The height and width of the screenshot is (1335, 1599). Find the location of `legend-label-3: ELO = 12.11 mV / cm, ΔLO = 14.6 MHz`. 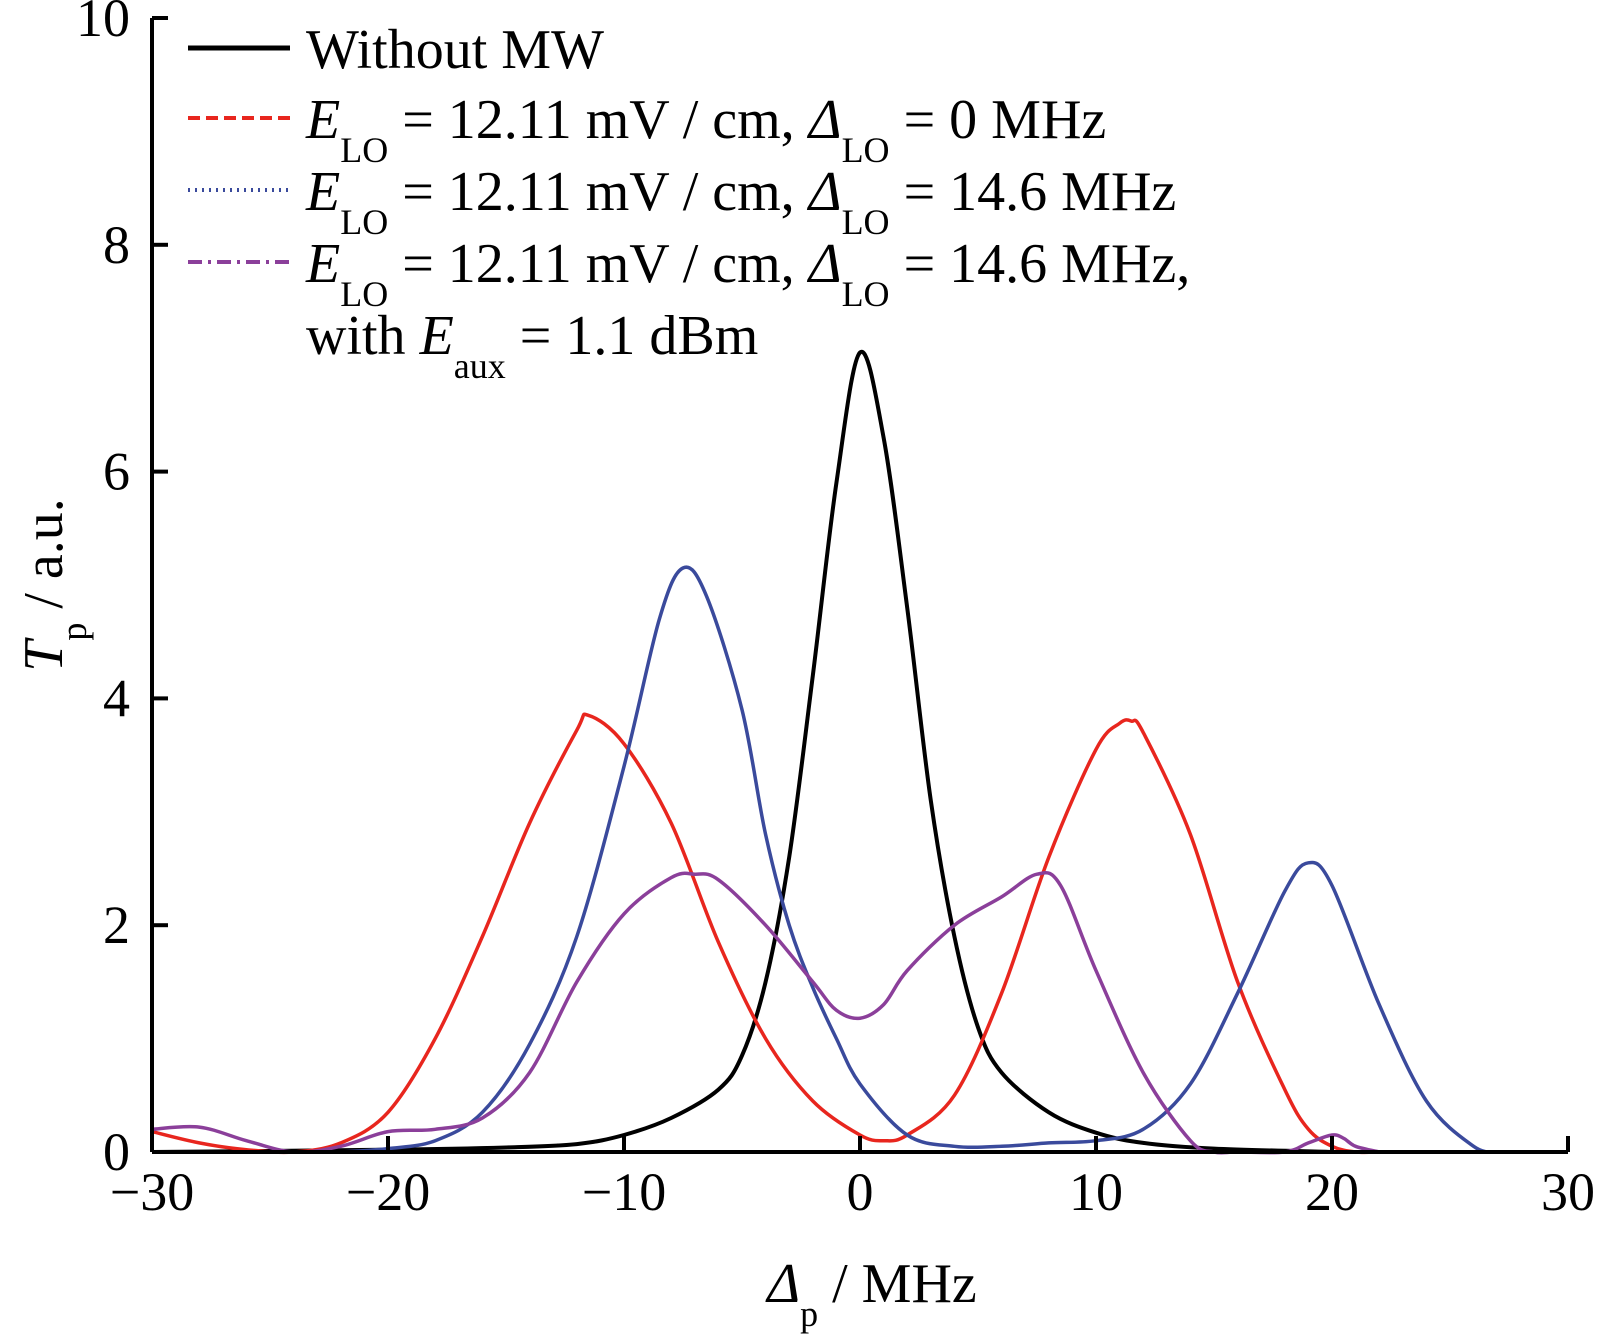

legend-label-3: ELO = 12.11 mV / cm, ΔLO = 14.6 MHz is located at coordinates (740, 201).